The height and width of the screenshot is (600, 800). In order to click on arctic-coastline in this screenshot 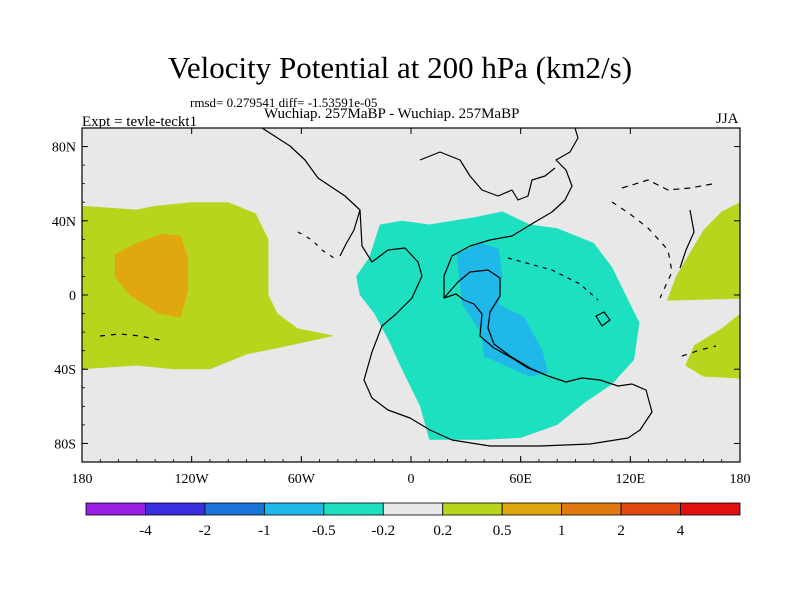, I will do `click(487, 176)`.